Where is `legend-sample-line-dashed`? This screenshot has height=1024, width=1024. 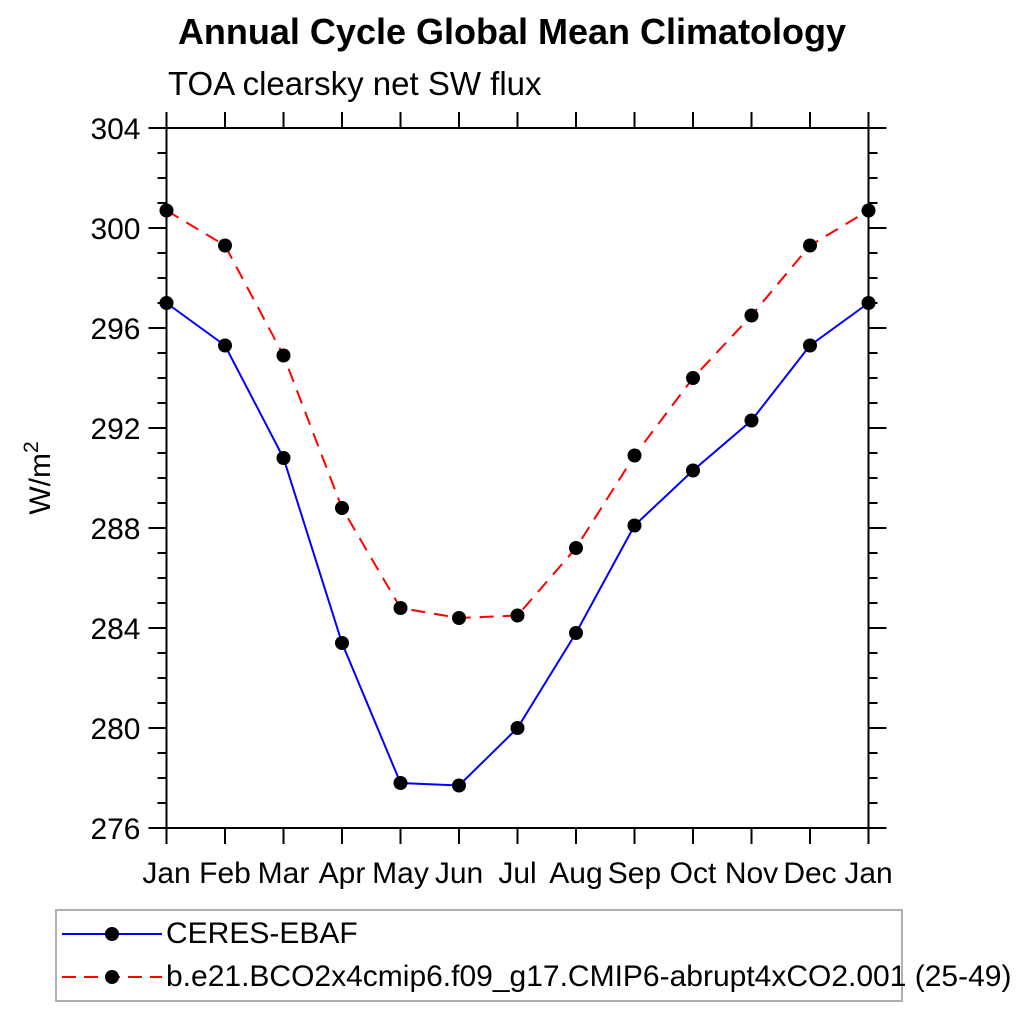 legend-sample-line-dashed is located at coordinates (112, 977).